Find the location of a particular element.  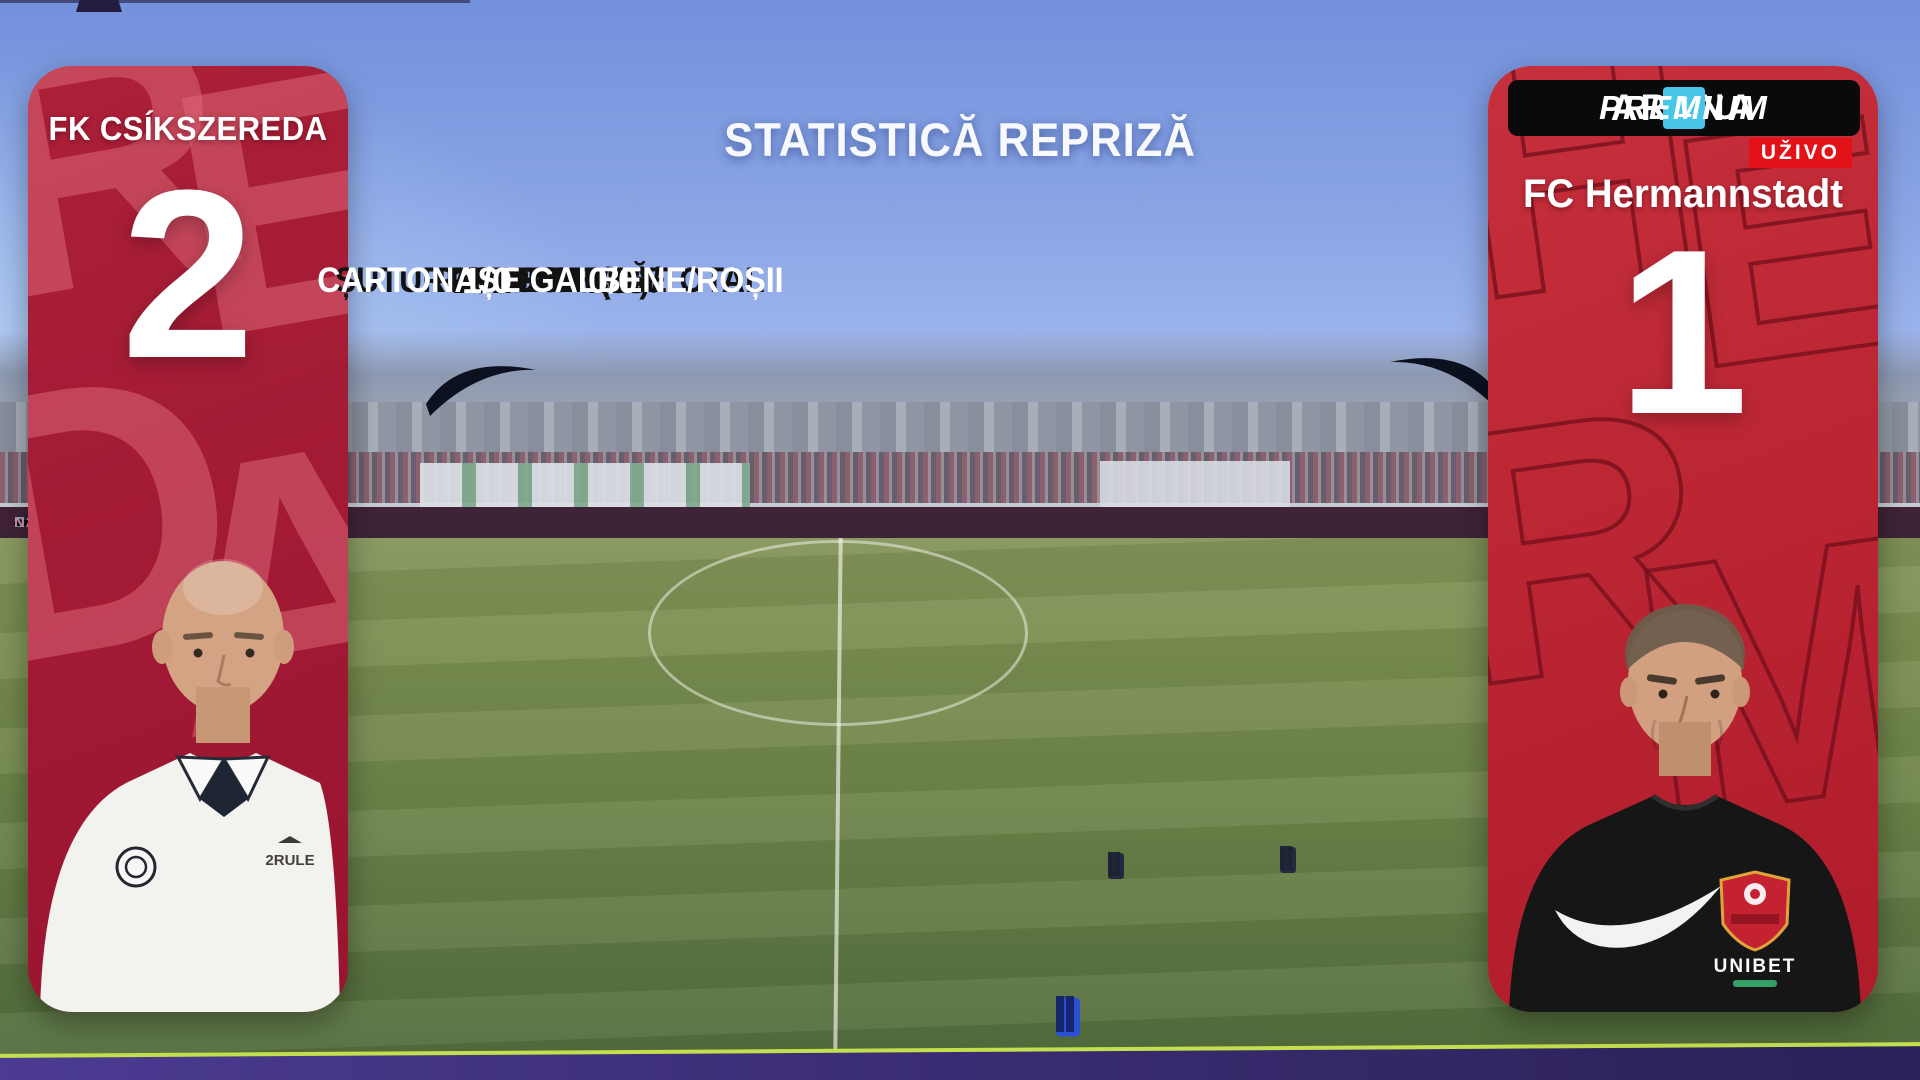

stat-label: ȘUTURI PE POARTĂ/TOTAL is located at coordinates (550, 280).